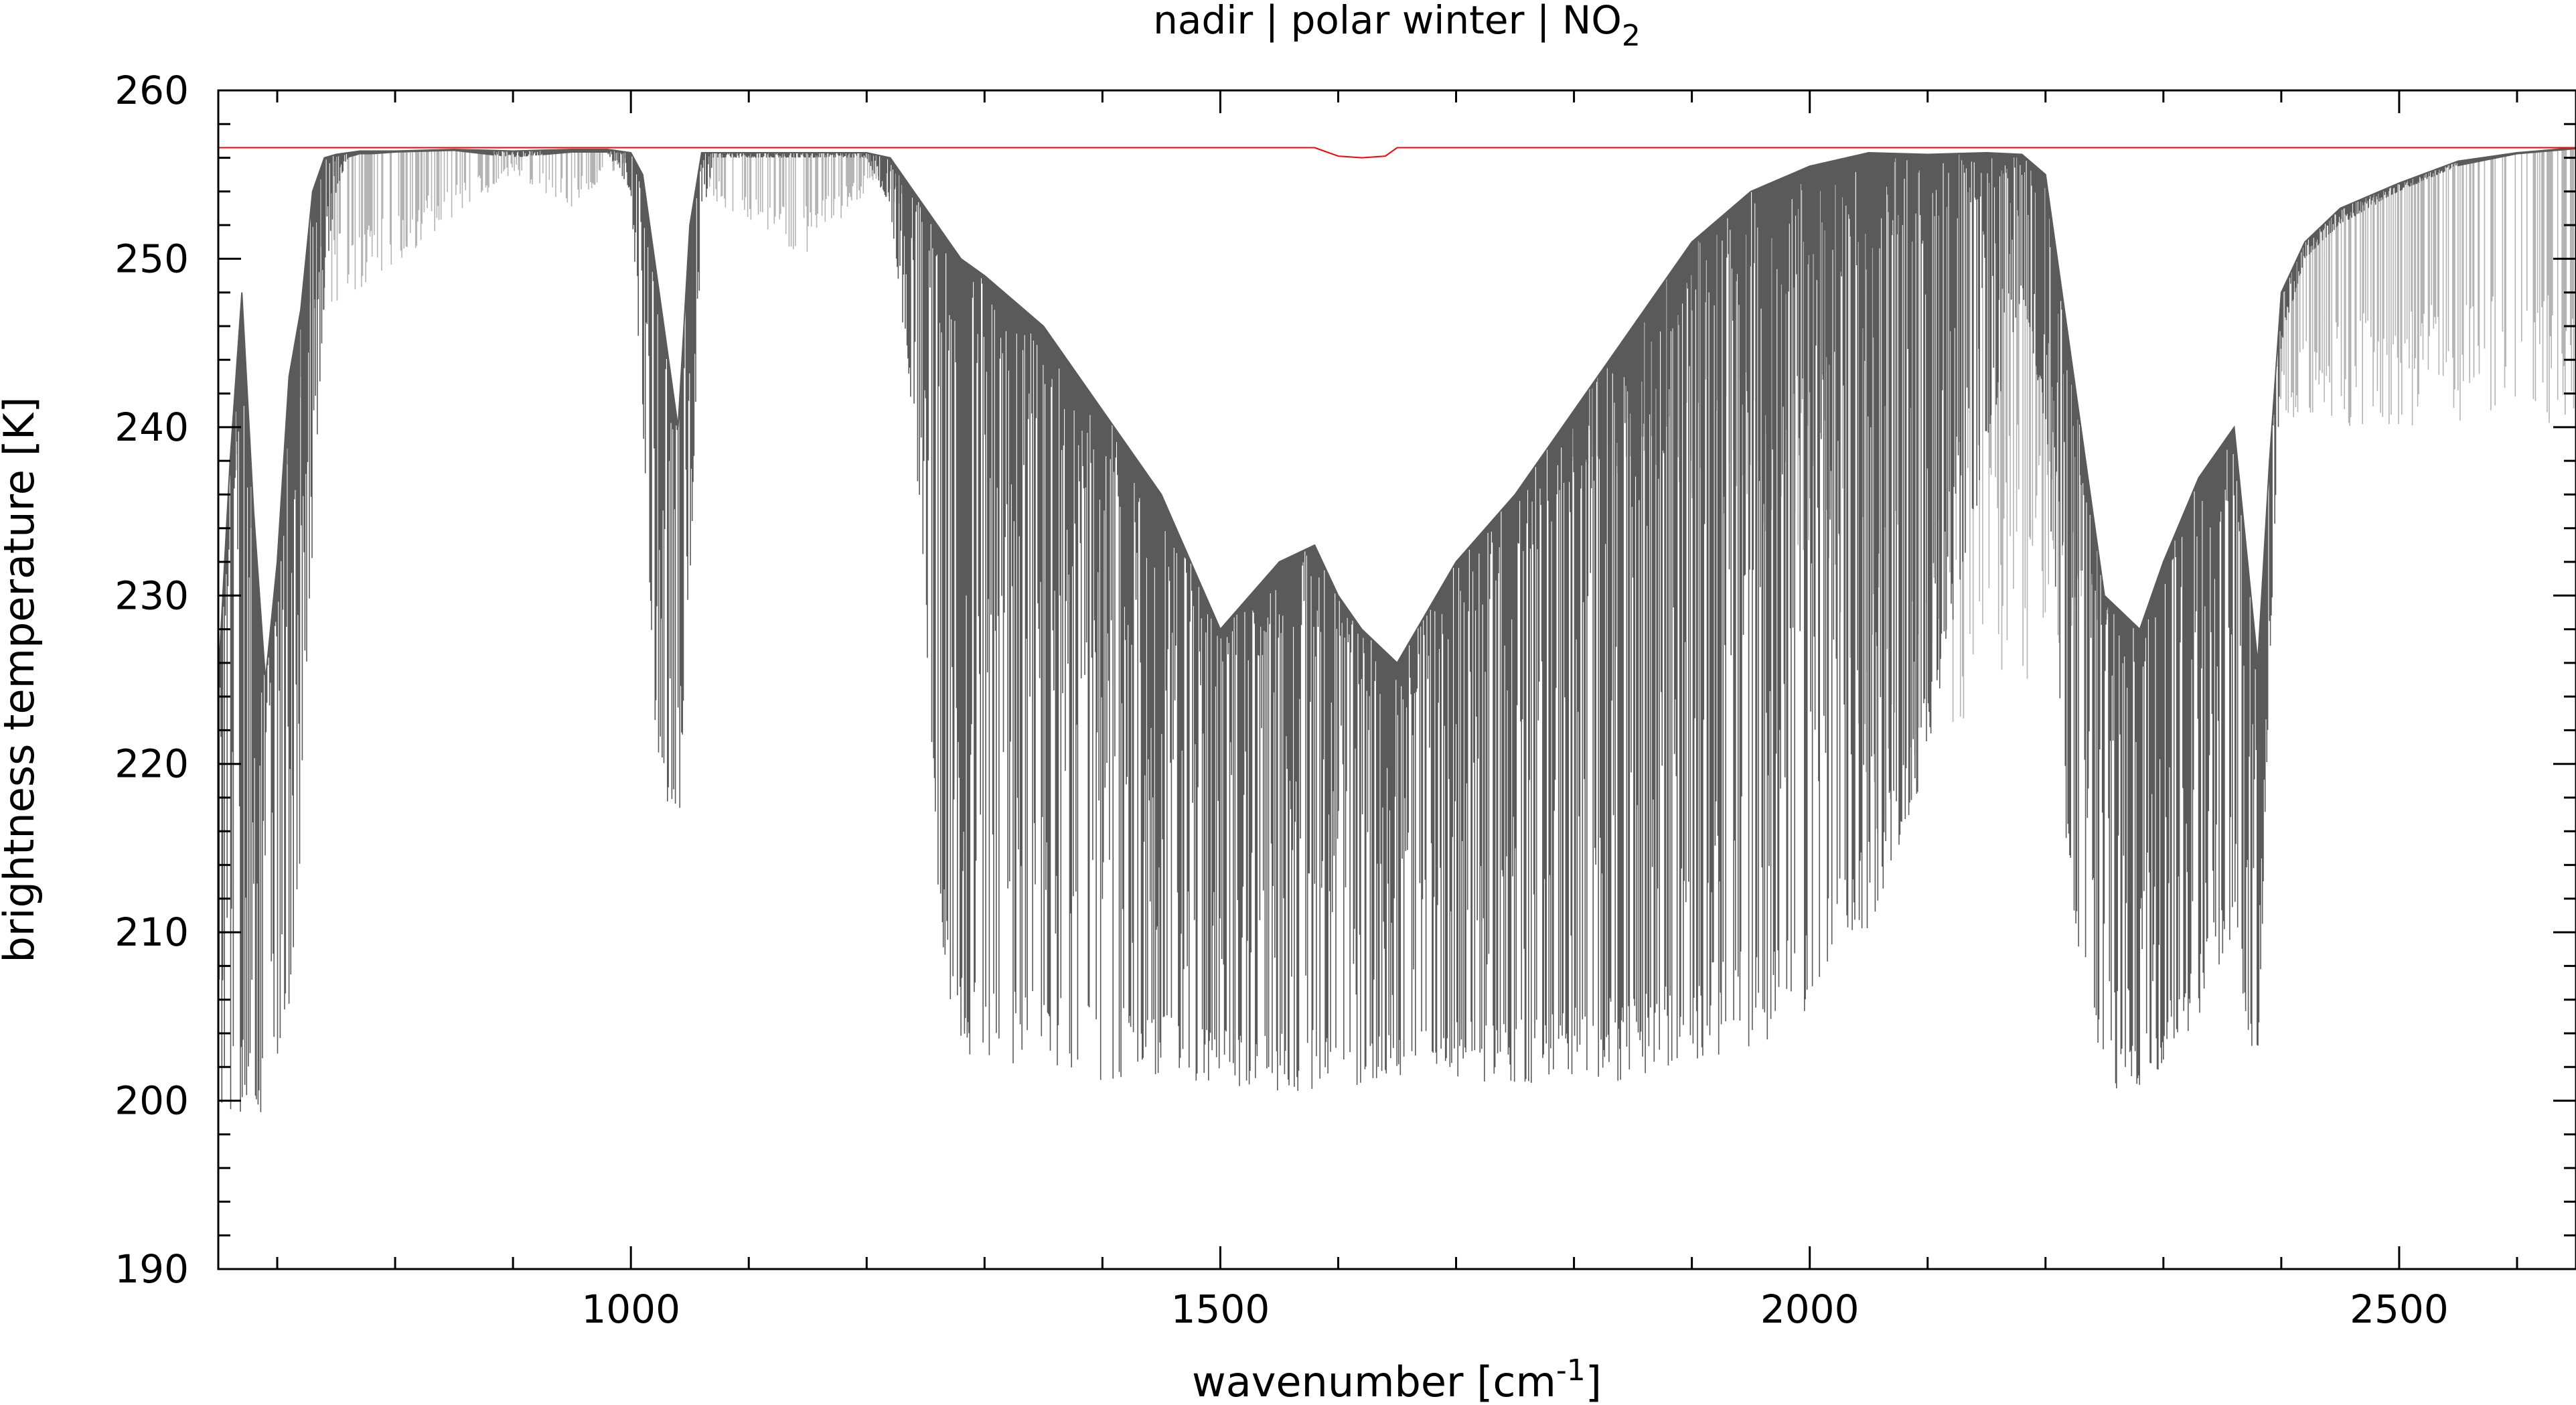  I want to click on chart-title-main: nadir | polar winter | NO, so click(1387, 21).